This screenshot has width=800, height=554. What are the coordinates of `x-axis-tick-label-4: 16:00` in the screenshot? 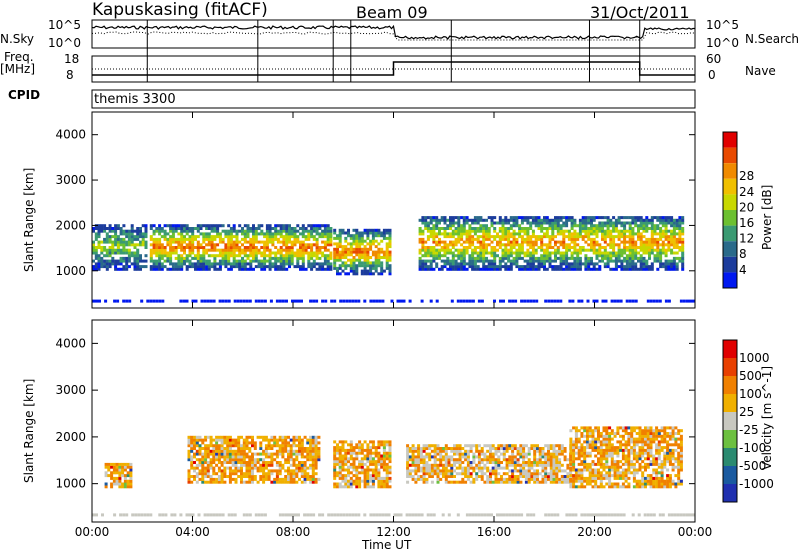 It's located at (494, 532).